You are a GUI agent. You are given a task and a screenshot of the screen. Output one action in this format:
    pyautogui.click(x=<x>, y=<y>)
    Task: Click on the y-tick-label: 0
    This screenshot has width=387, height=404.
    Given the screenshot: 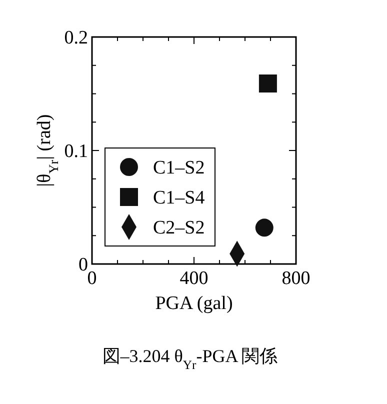 What is the action you would take?
    pyautogui.click(x=83, y=265)
    